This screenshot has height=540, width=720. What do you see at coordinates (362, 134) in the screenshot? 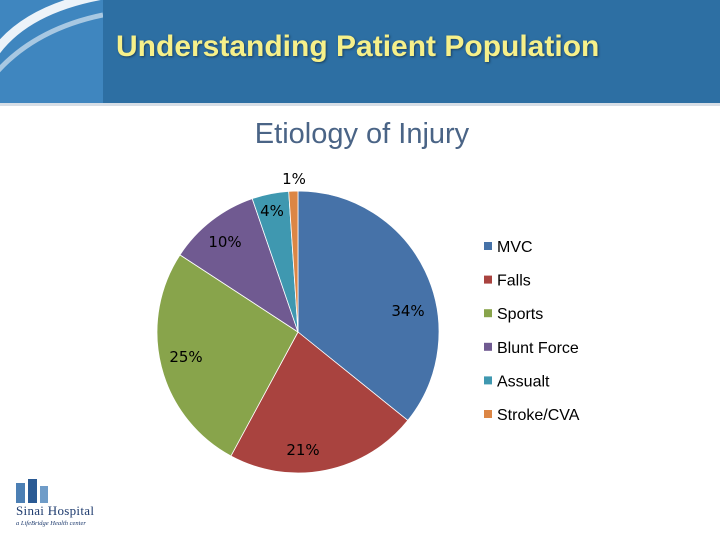
I see `chart-title: Etiology of Injury` at bounding box center [362, 134].